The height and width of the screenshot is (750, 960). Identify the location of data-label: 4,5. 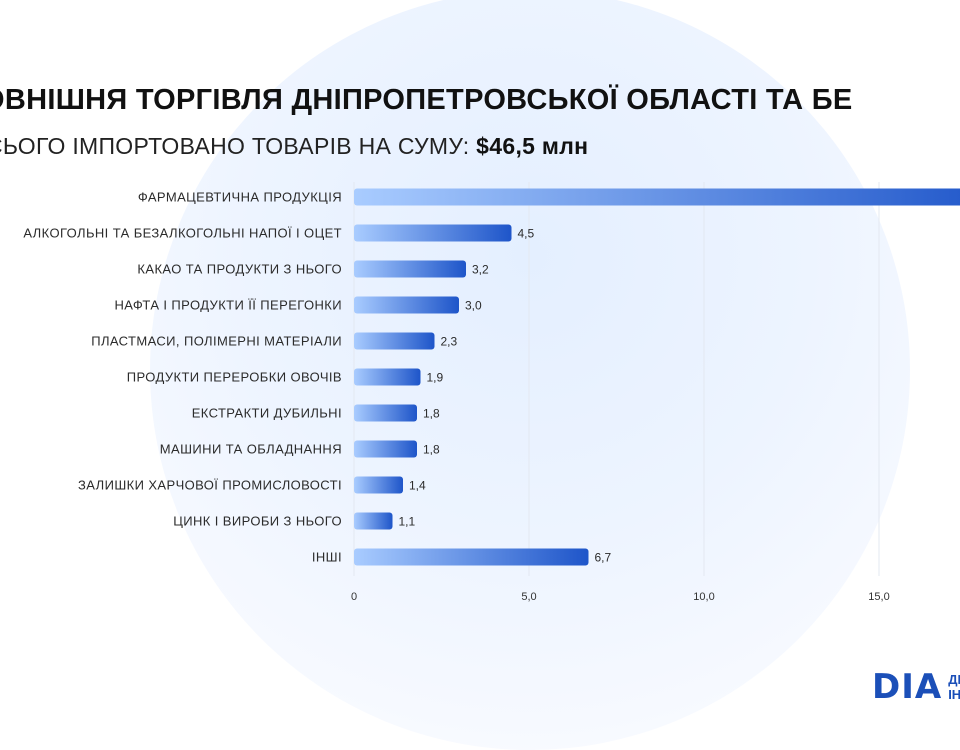
(526, 234).